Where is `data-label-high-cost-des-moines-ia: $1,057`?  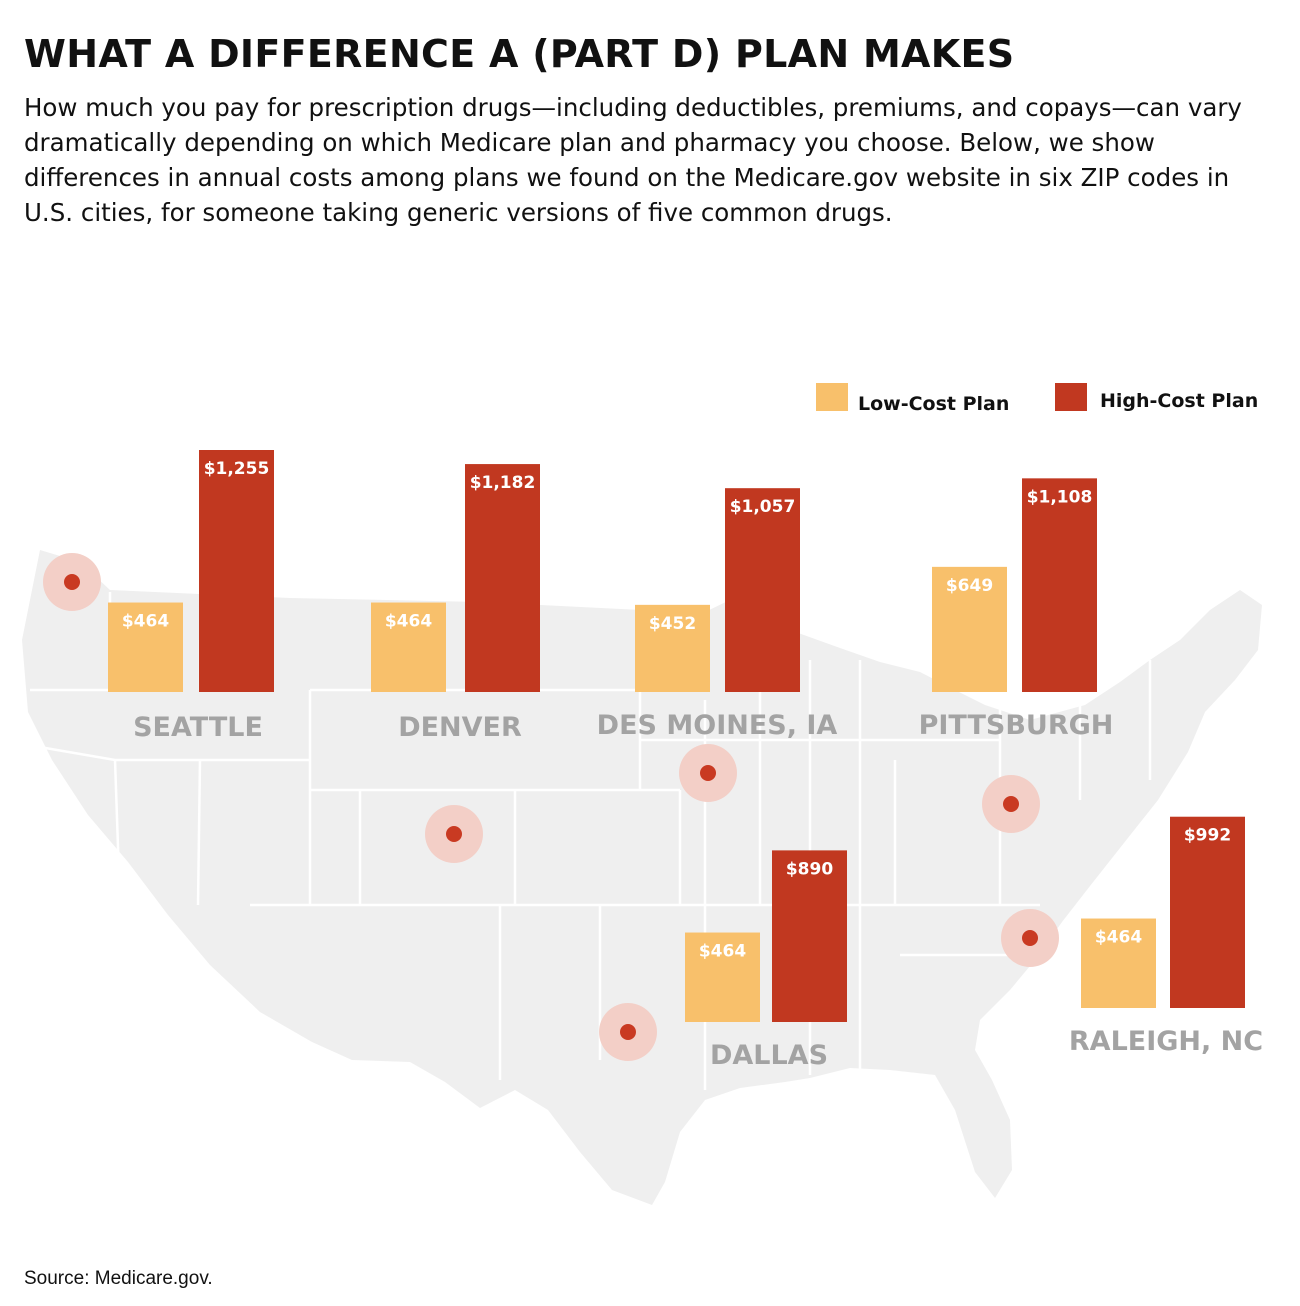
data-label-high-cost-des-moines-ia: $1,057 is located at coordinates (763, 507).